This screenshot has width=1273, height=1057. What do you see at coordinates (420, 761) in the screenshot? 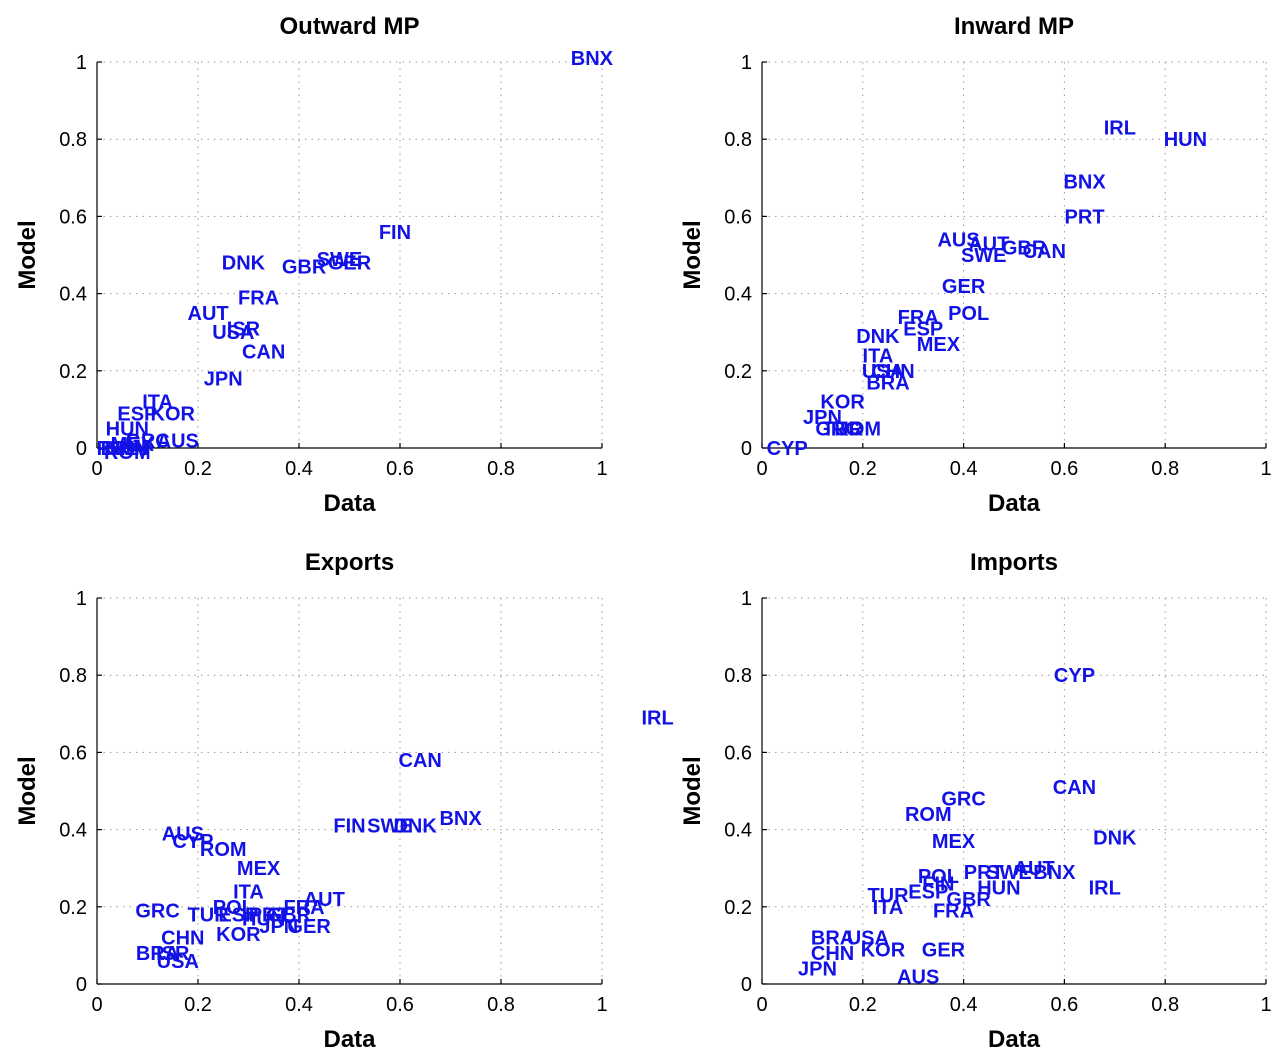
I see `data-point-can: CAN` at bounding box center [420, 761].